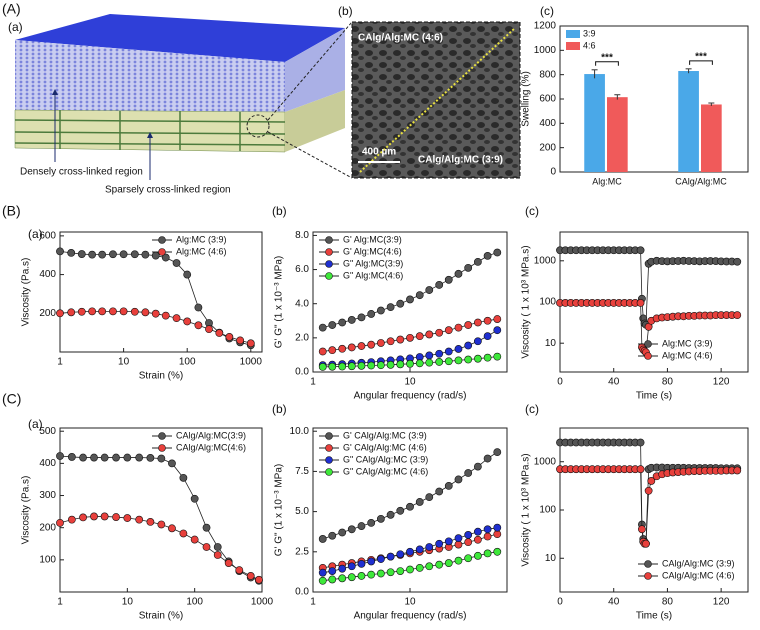 The height and width of the screenshot is (630, 760). I want to click on x-tick-label: 1000, so click(251, 362).